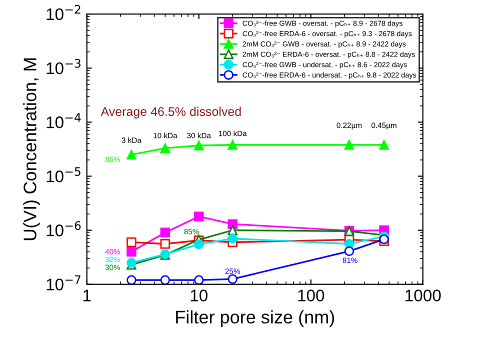 This screenshot has width=480, height=351. I want to click on y-tick-label: 10$^{−6}$, so click(63, 228).